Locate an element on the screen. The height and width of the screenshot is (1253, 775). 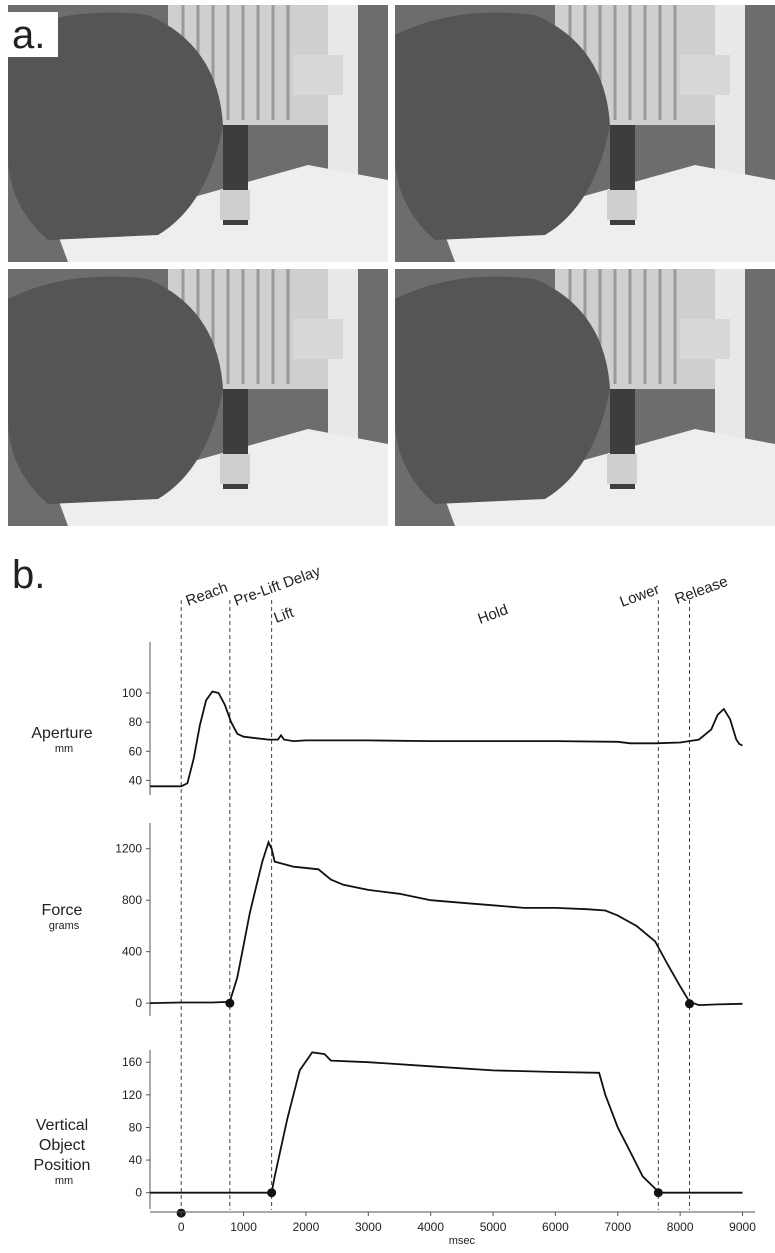
y-tick-label: 1200 is located at coordinates (128, 849).